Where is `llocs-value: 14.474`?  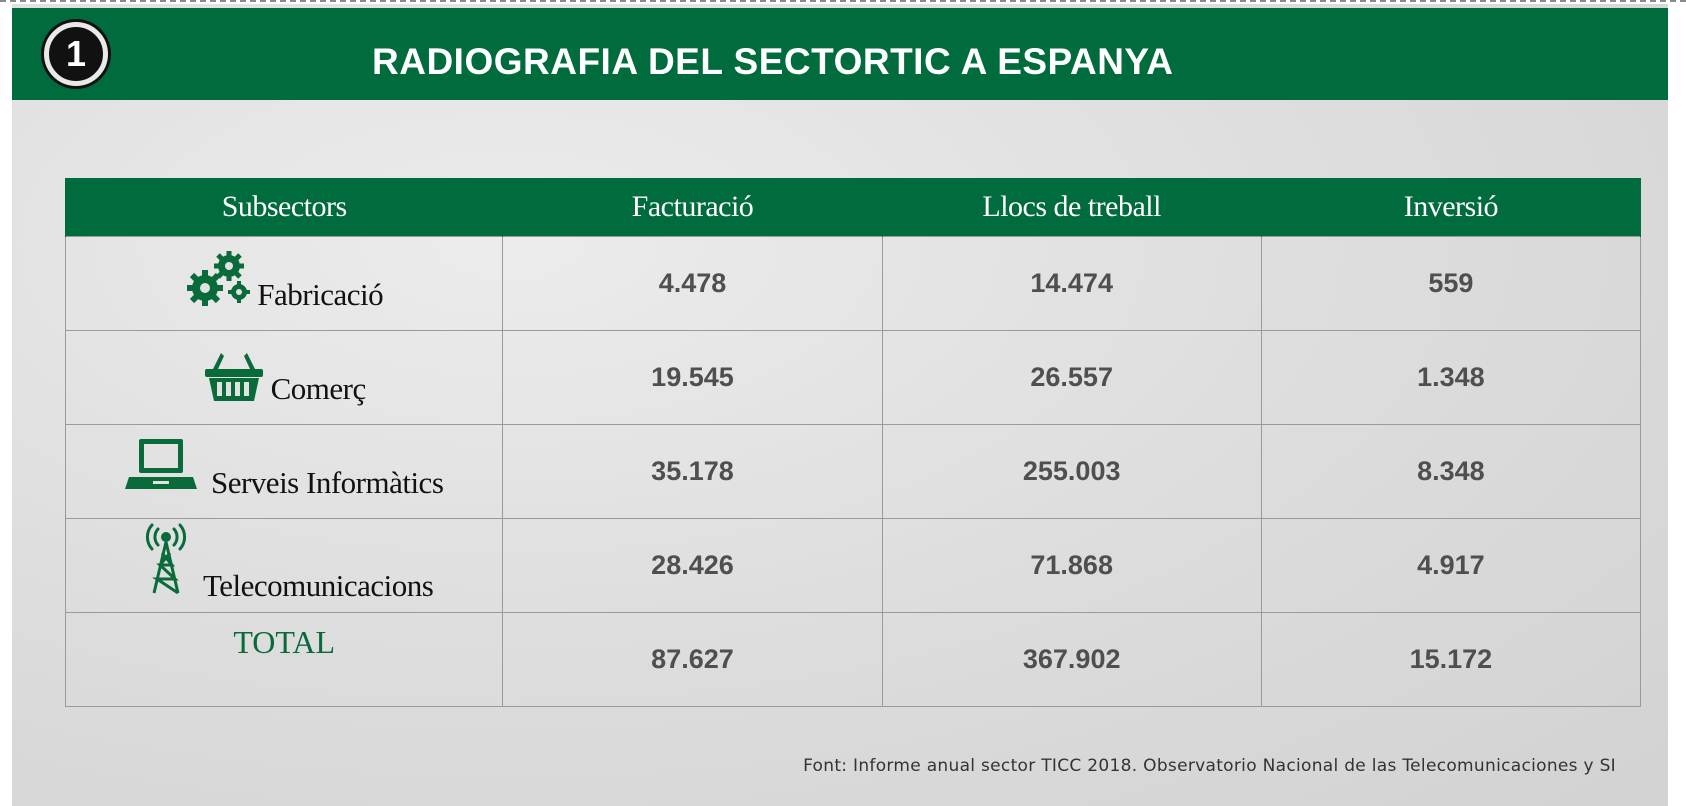 llocs-value: 14.474 is located at coordinates (1071, 283).